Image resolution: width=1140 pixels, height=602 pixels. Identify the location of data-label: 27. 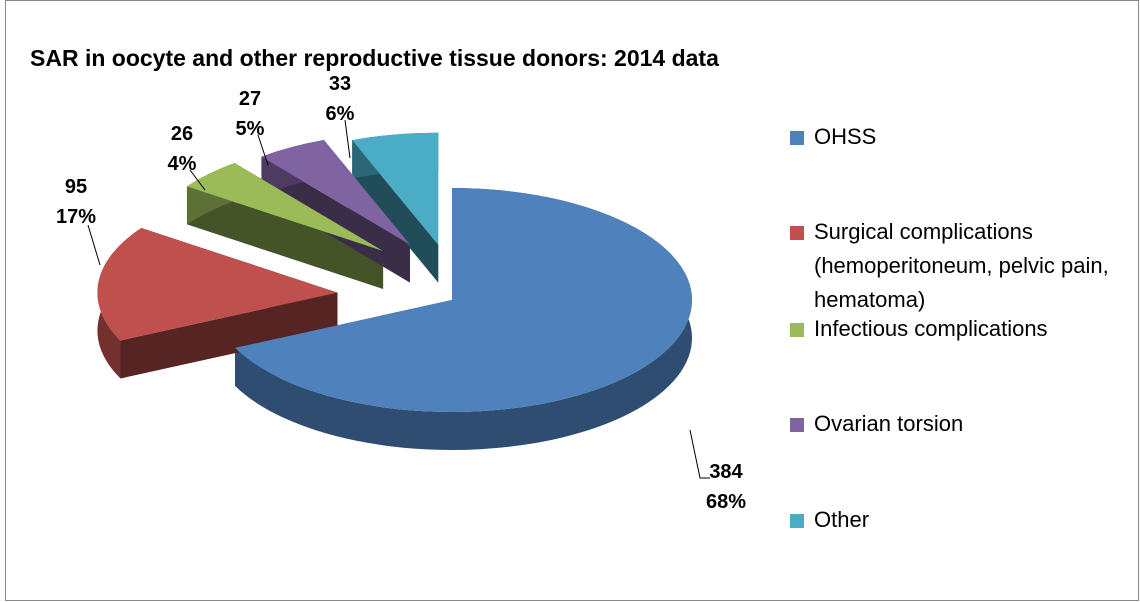
(250, 99).